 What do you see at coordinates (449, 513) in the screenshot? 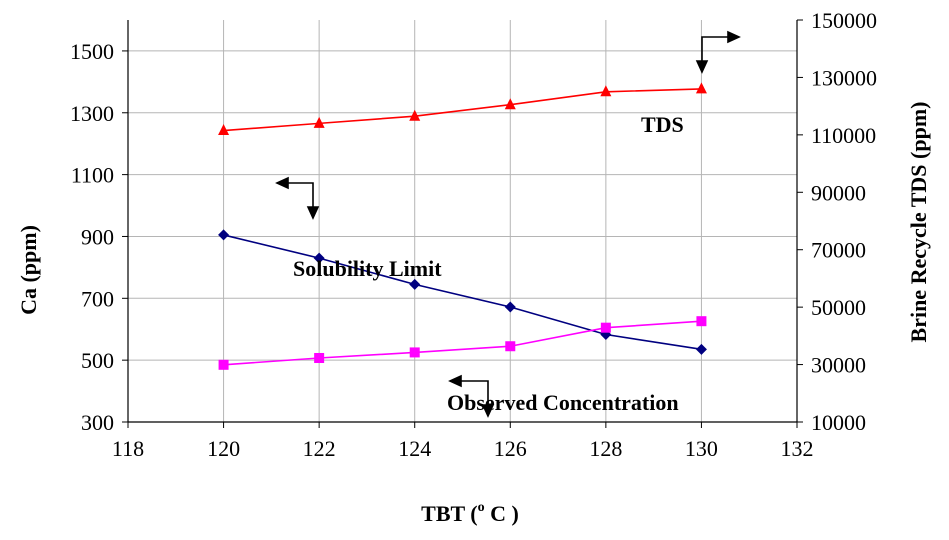
I see `x-axis-title-main: TBT (` at bounding box center [449, 513].